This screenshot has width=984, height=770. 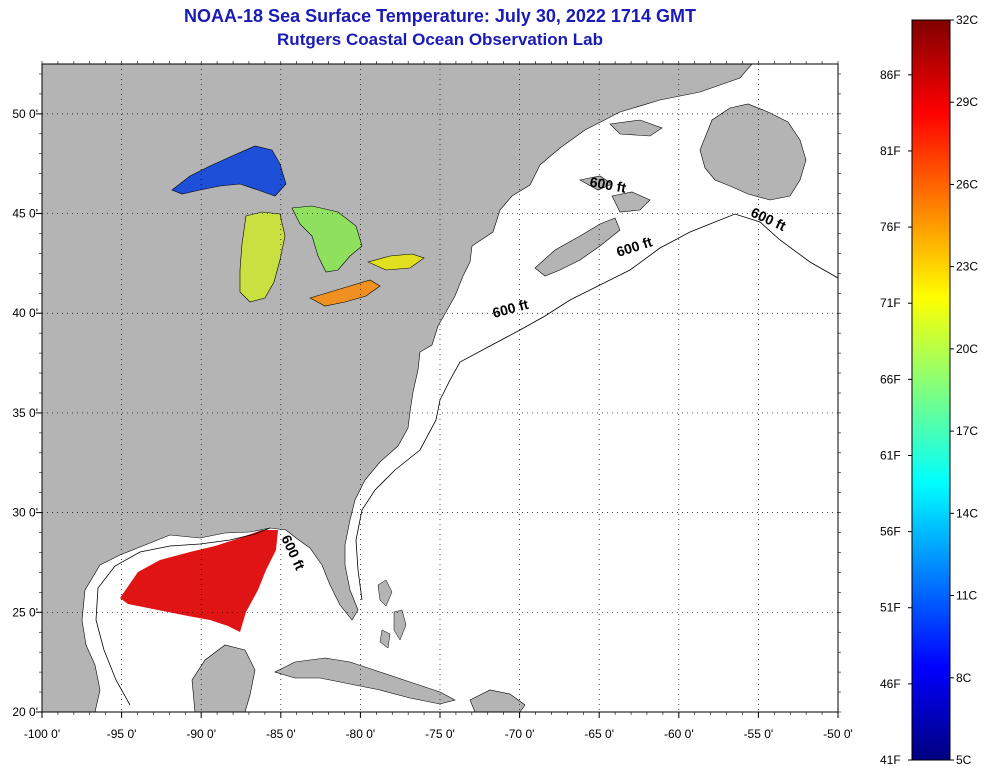 What do you see at coordinates (229, 171) in the screenshot?
I see `lake-superior` at bounding box center [229, 171].